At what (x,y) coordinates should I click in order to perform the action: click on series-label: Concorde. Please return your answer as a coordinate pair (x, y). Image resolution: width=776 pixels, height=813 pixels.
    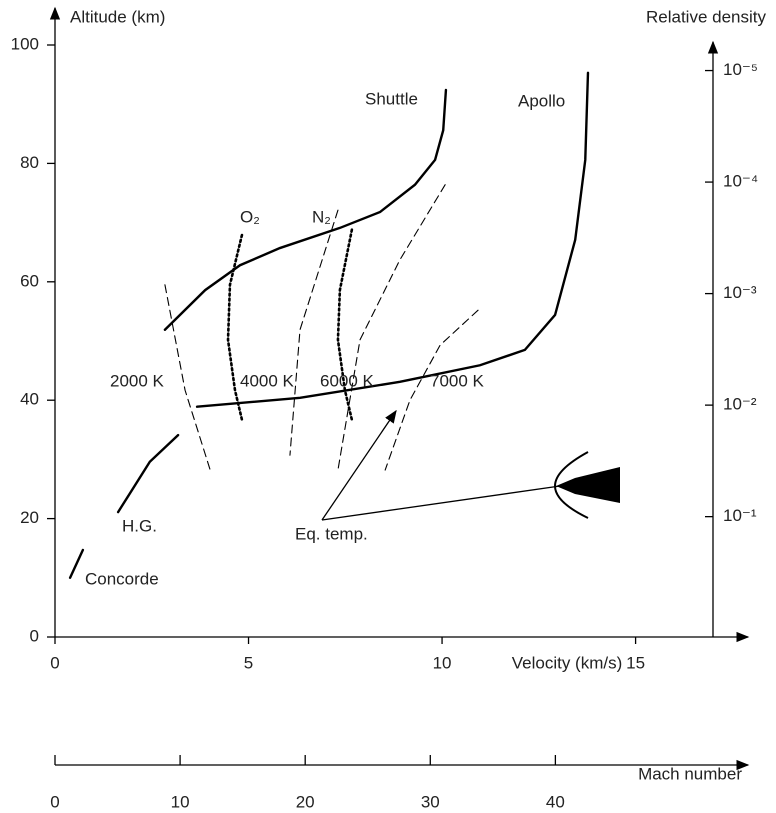
    Looking at the image, I should click on (122, 578).